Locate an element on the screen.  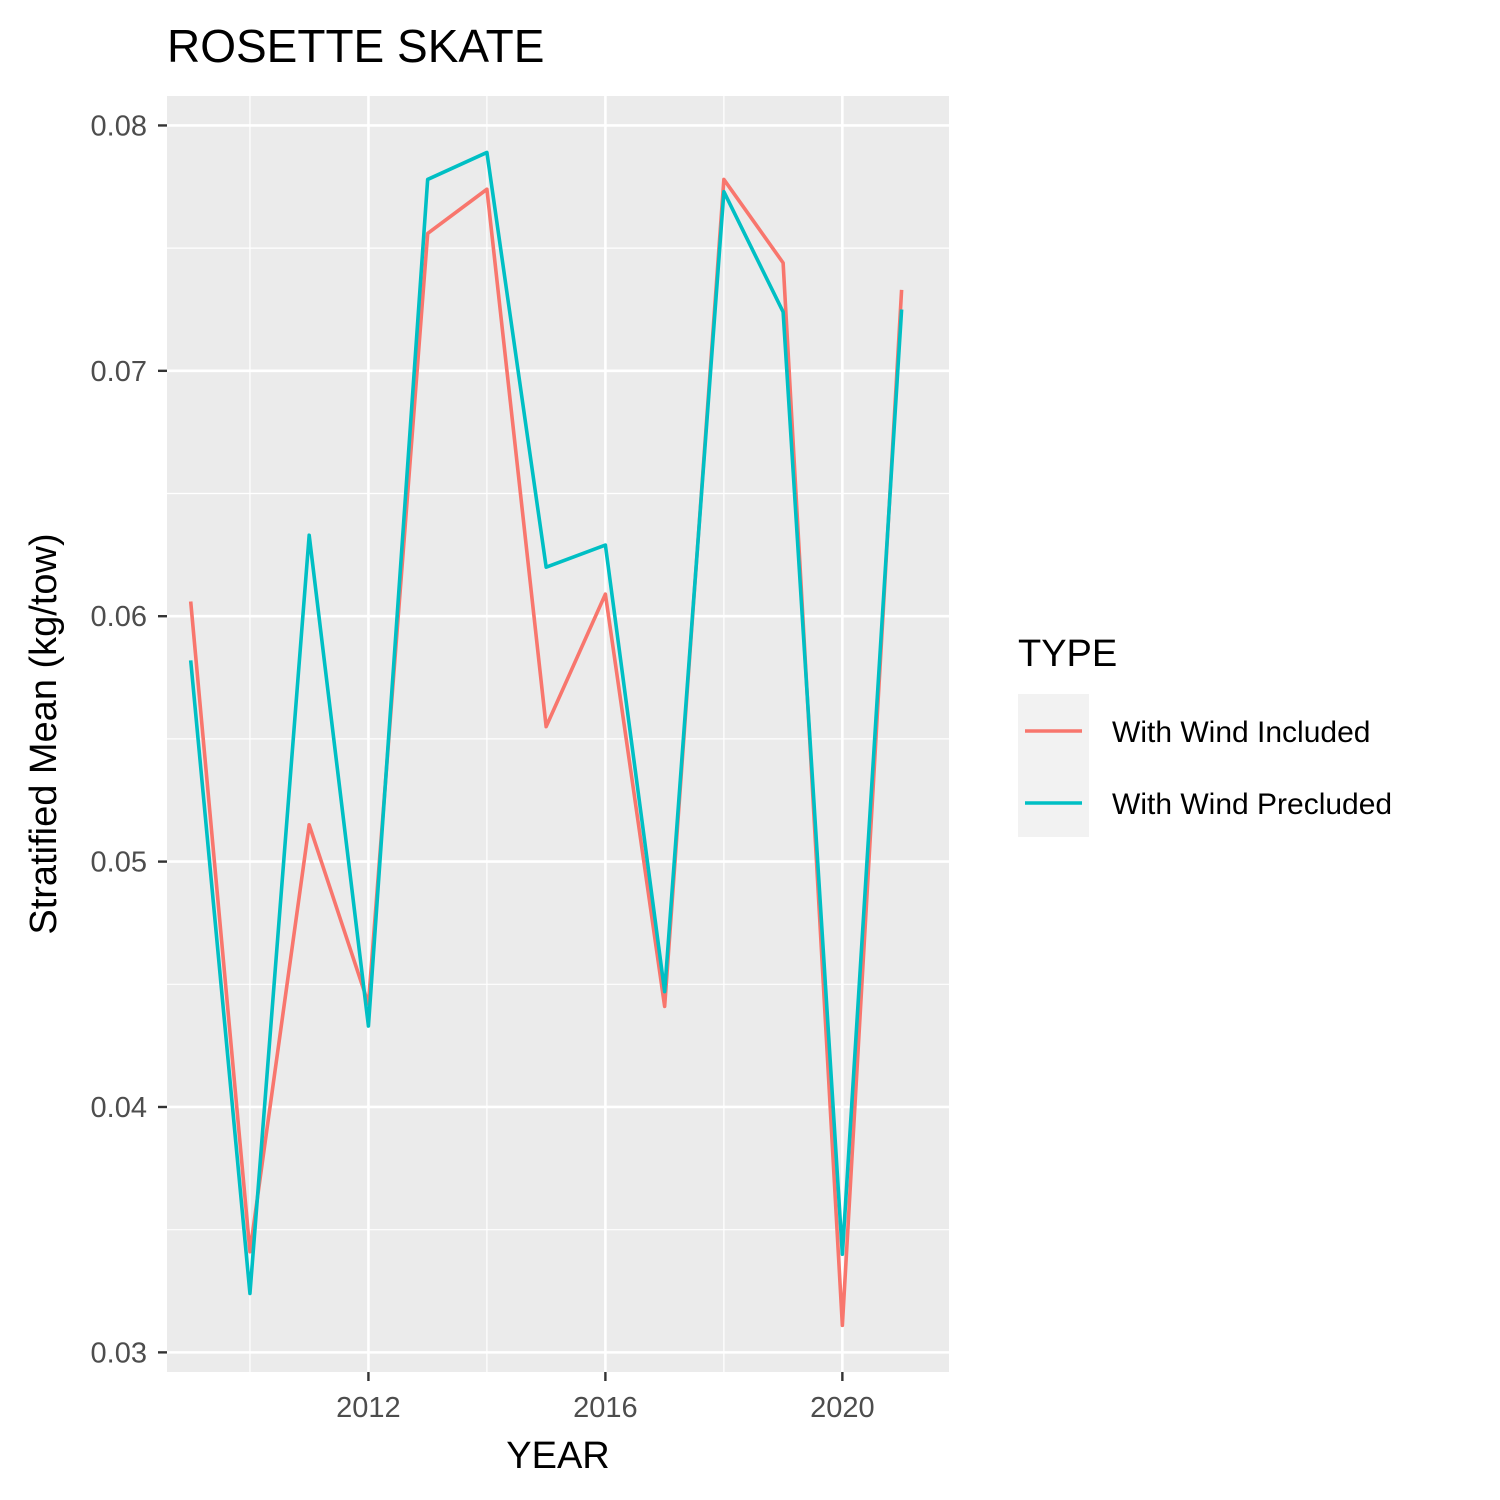
y-axis: 0.03 0.04 0.05 0.06 0.07 0.08 is located at coordinates (129, 739).